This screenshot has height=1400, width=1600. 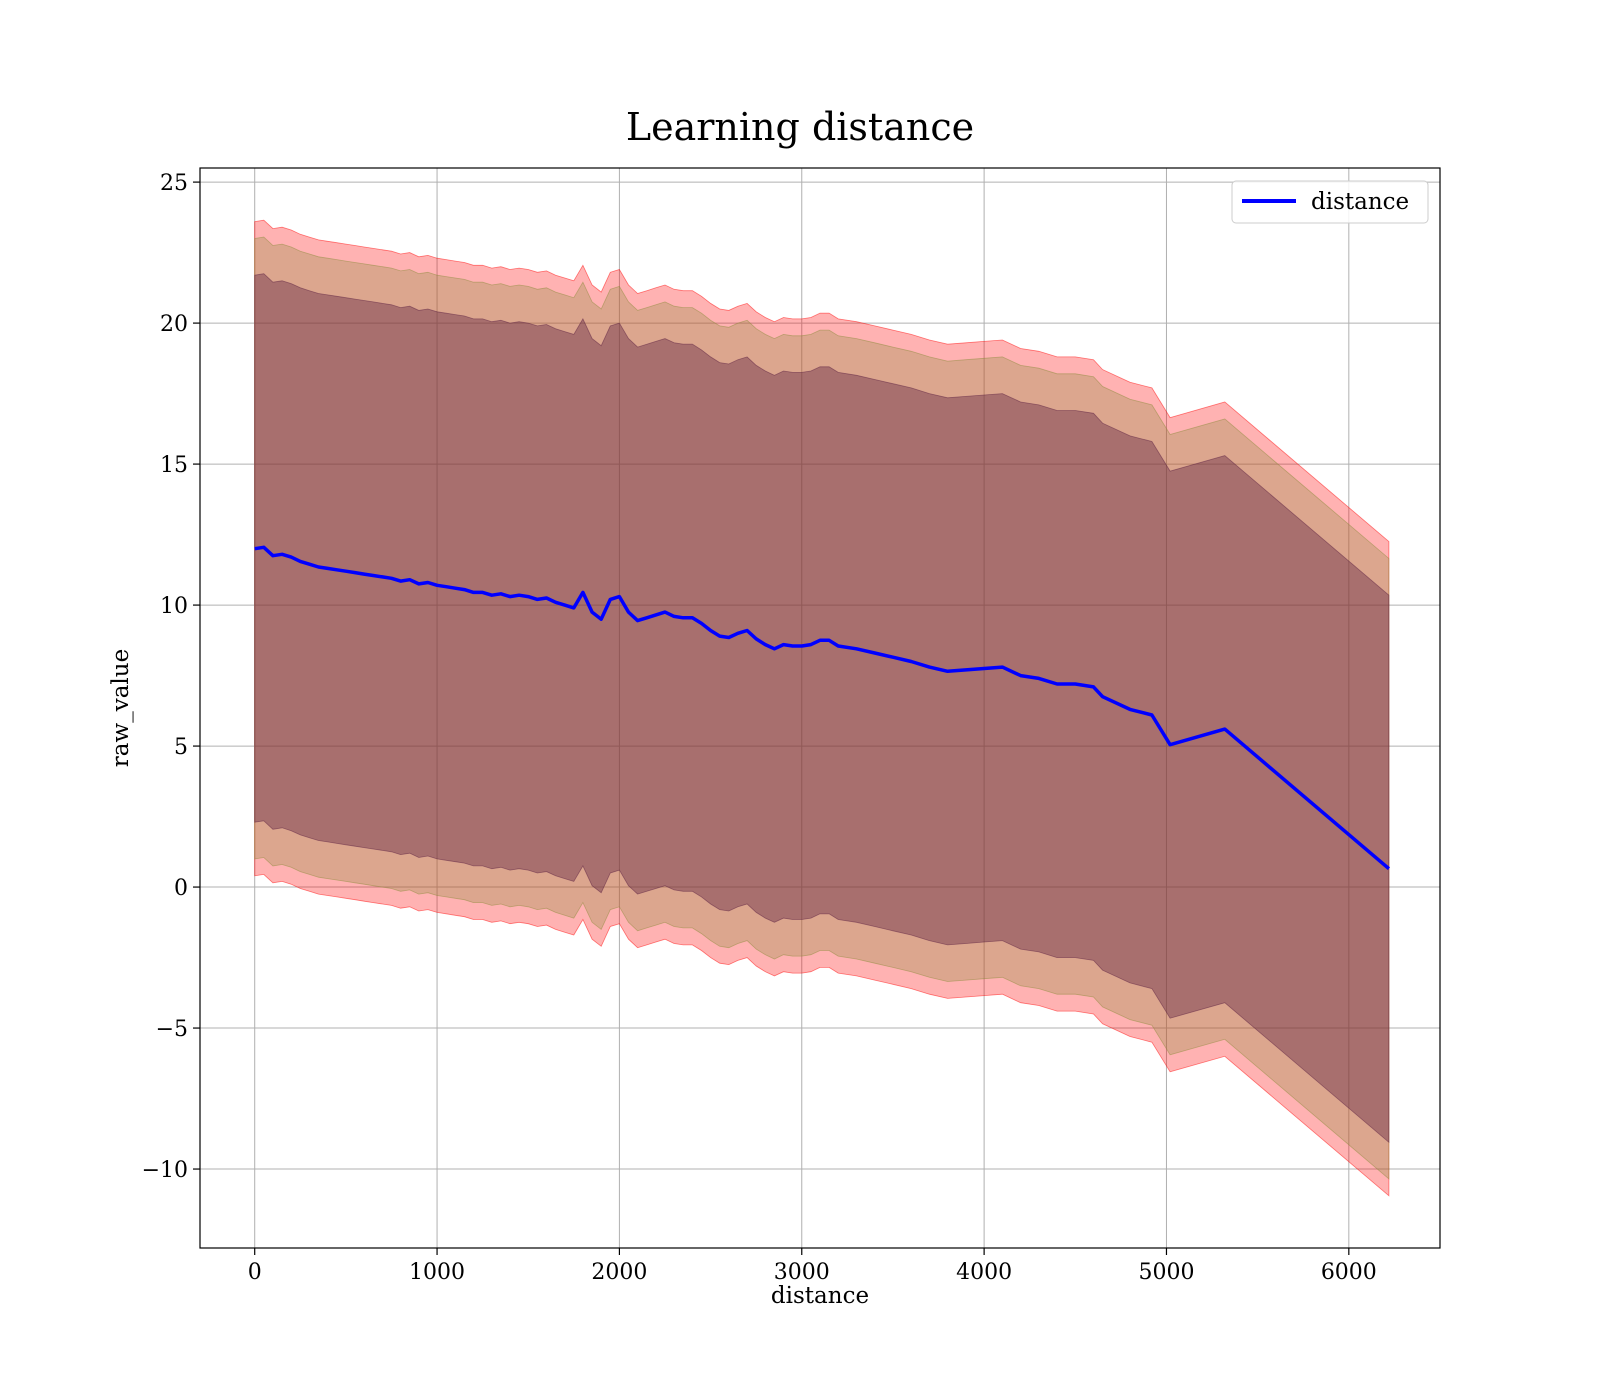 What do you see at coordinates (619, 1272) in the screenshot?
I see `x-tick-label: 2000` at bounding box center [619, 1272].